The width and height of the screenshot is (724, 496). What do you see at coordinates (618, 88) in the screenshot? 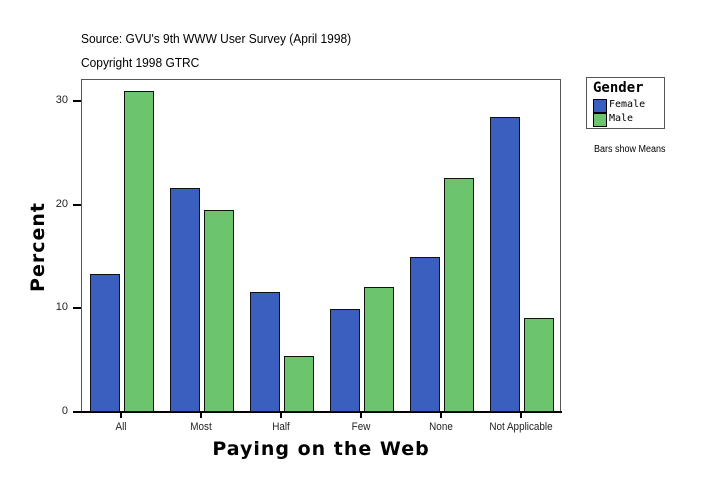
I see `legend-title: Gender` at bounding box center [618, 88].